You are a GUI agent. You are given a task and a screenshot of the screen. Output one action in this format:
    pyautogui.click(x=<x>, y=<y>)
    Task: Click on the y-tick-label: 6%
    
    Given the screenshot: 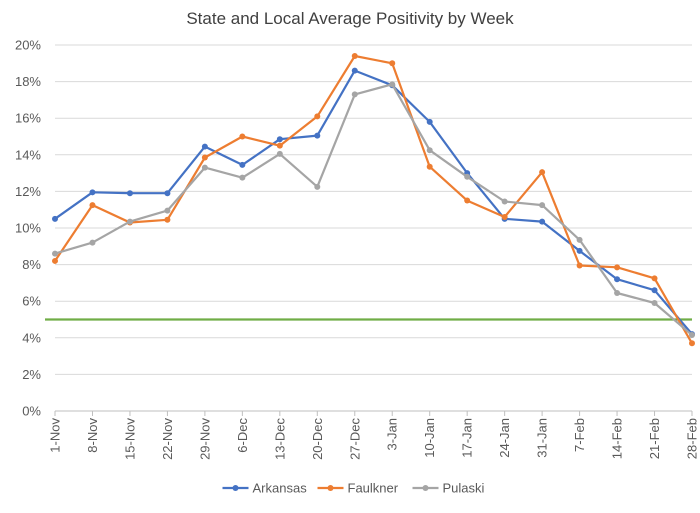 What is the action you would take?
    pyautogui.click(x=31, y=301)
    